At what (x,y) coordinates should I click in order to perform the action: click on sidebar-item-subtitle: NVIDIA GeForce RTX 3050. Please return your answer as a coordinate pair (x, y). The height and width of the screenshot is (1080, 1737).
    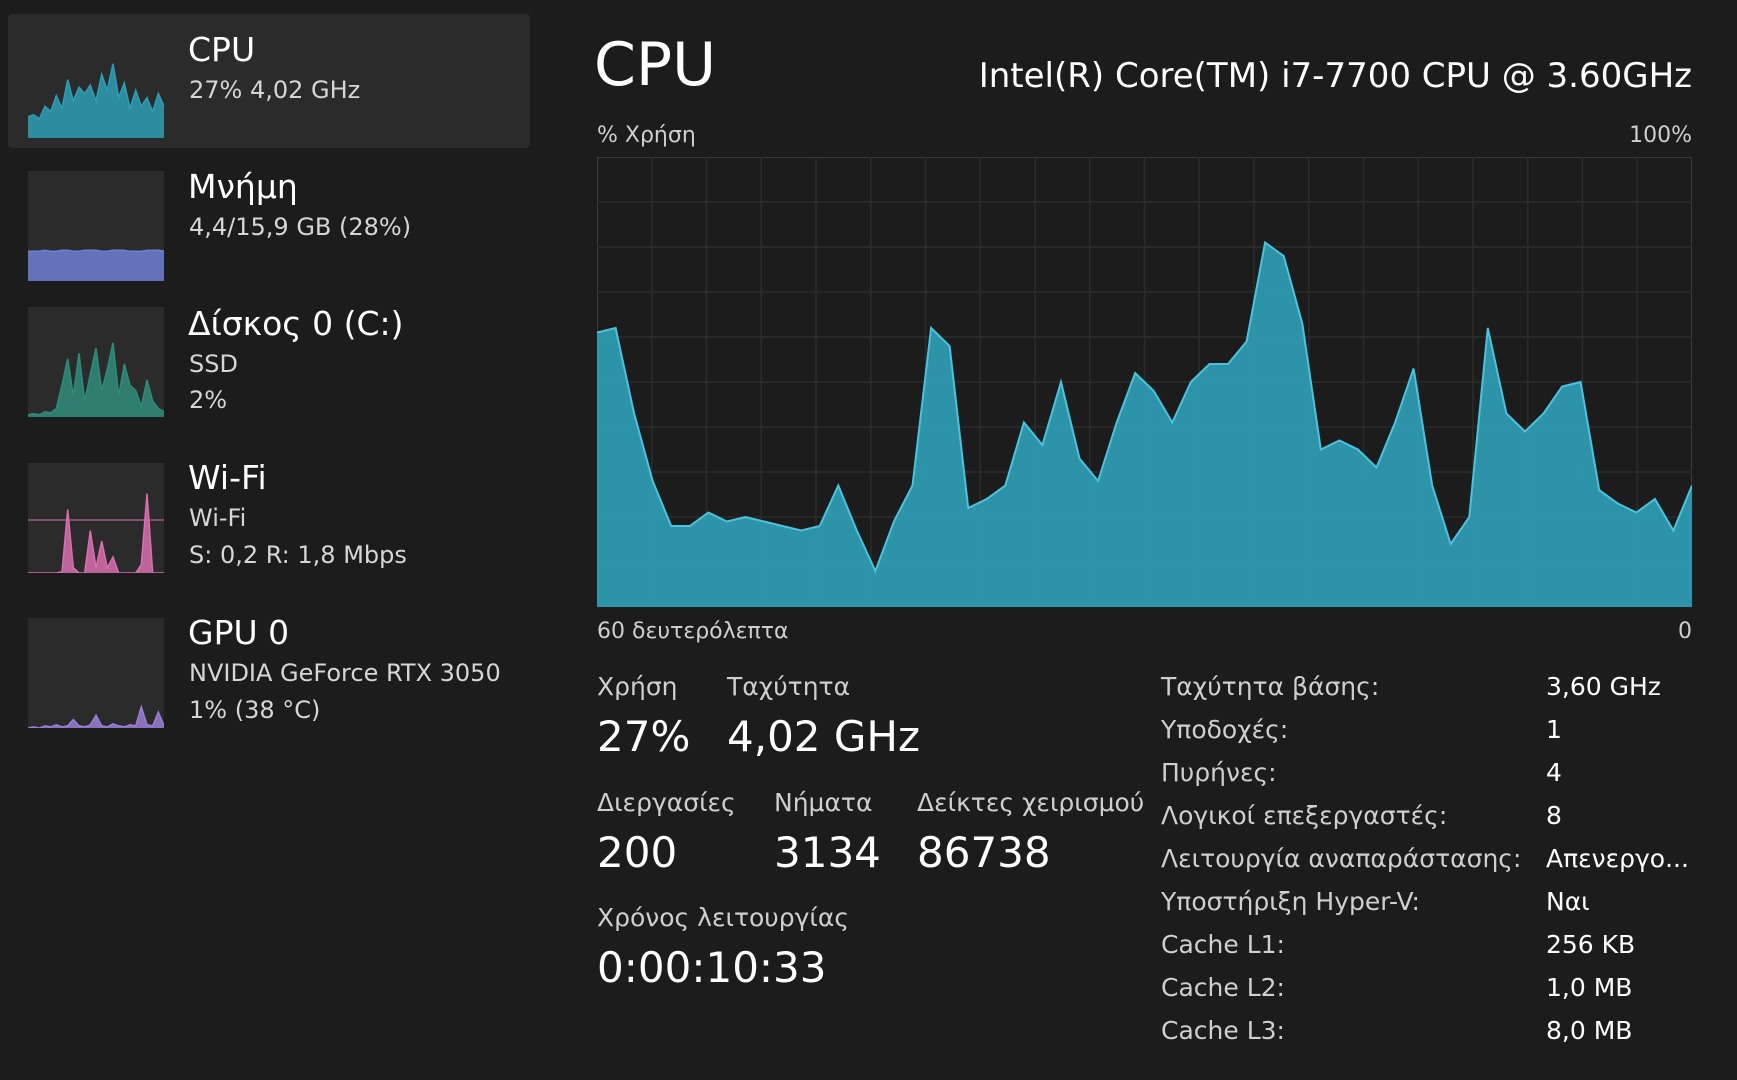
    Looking at the image, I should click on (345, 673).